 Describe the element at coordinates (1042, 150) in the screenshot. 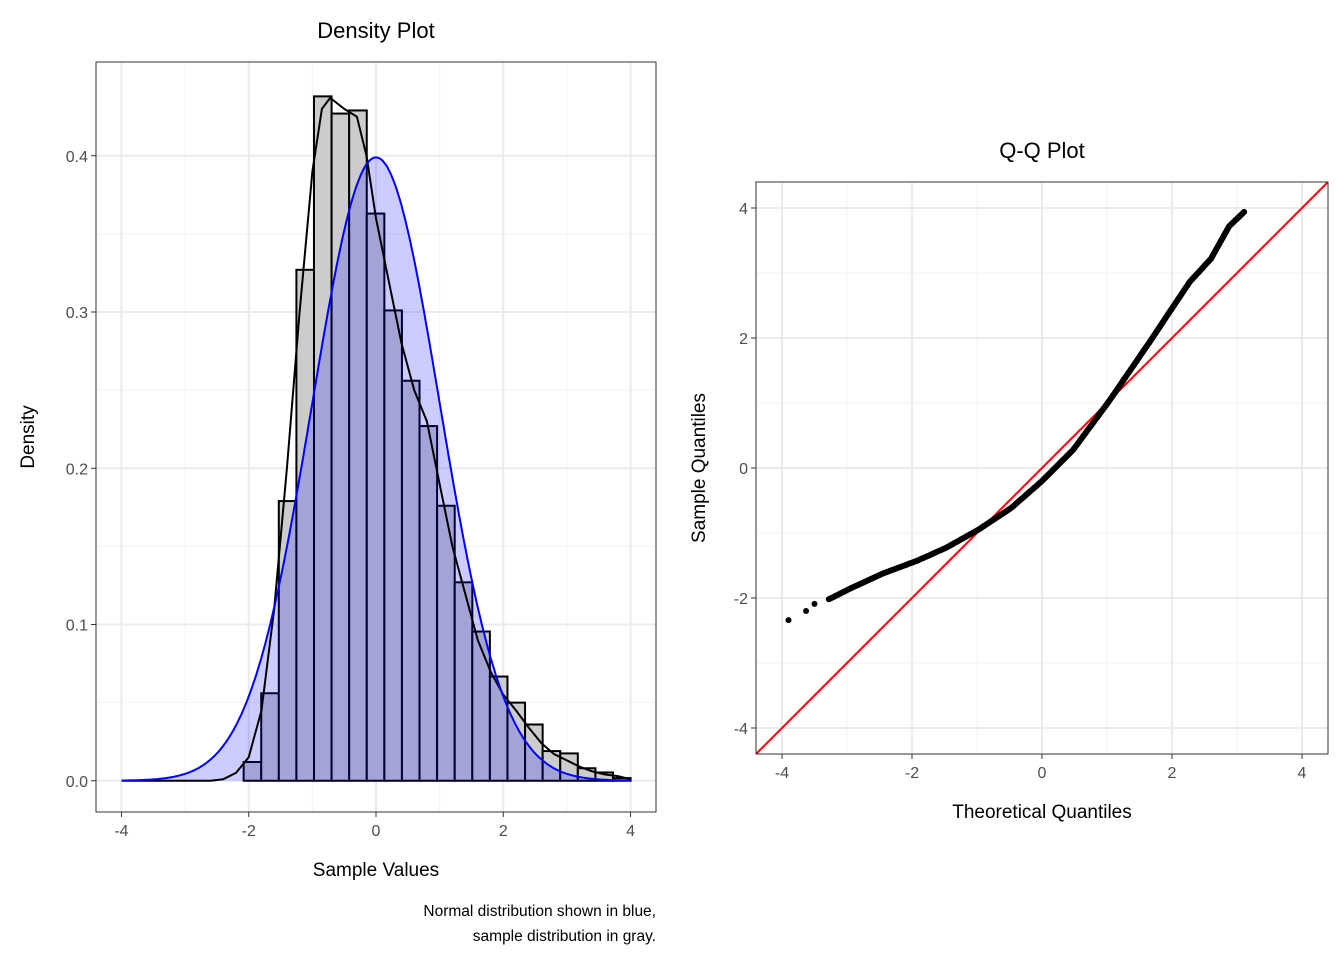

I see `qq-plot-title: Q-Q Plot` at that location.